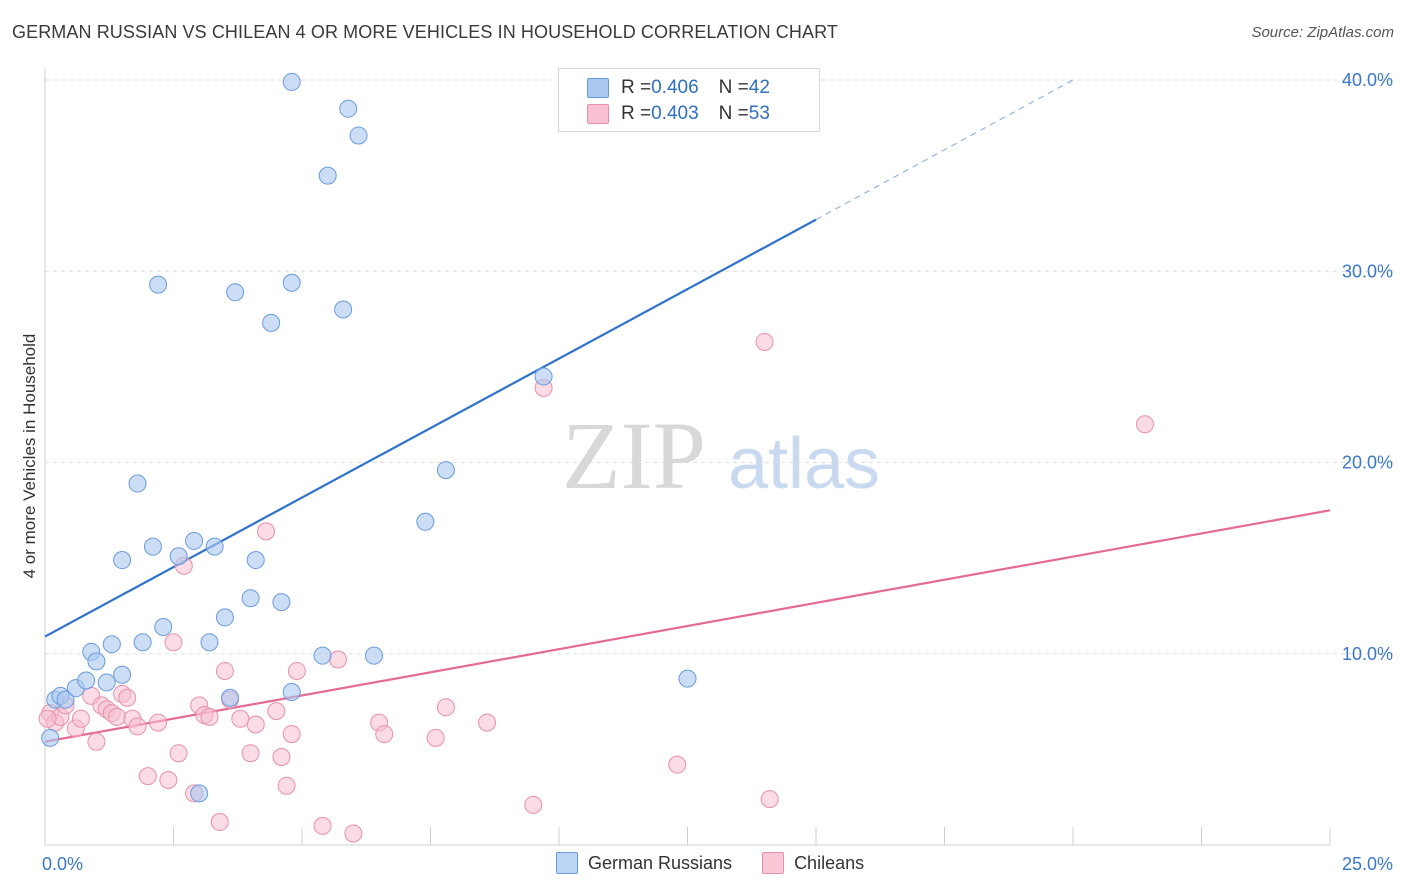 The width and height of the screenshot is (1406, 892). I want to click on y-tick-label: 30.0%, so click(1367, 271).